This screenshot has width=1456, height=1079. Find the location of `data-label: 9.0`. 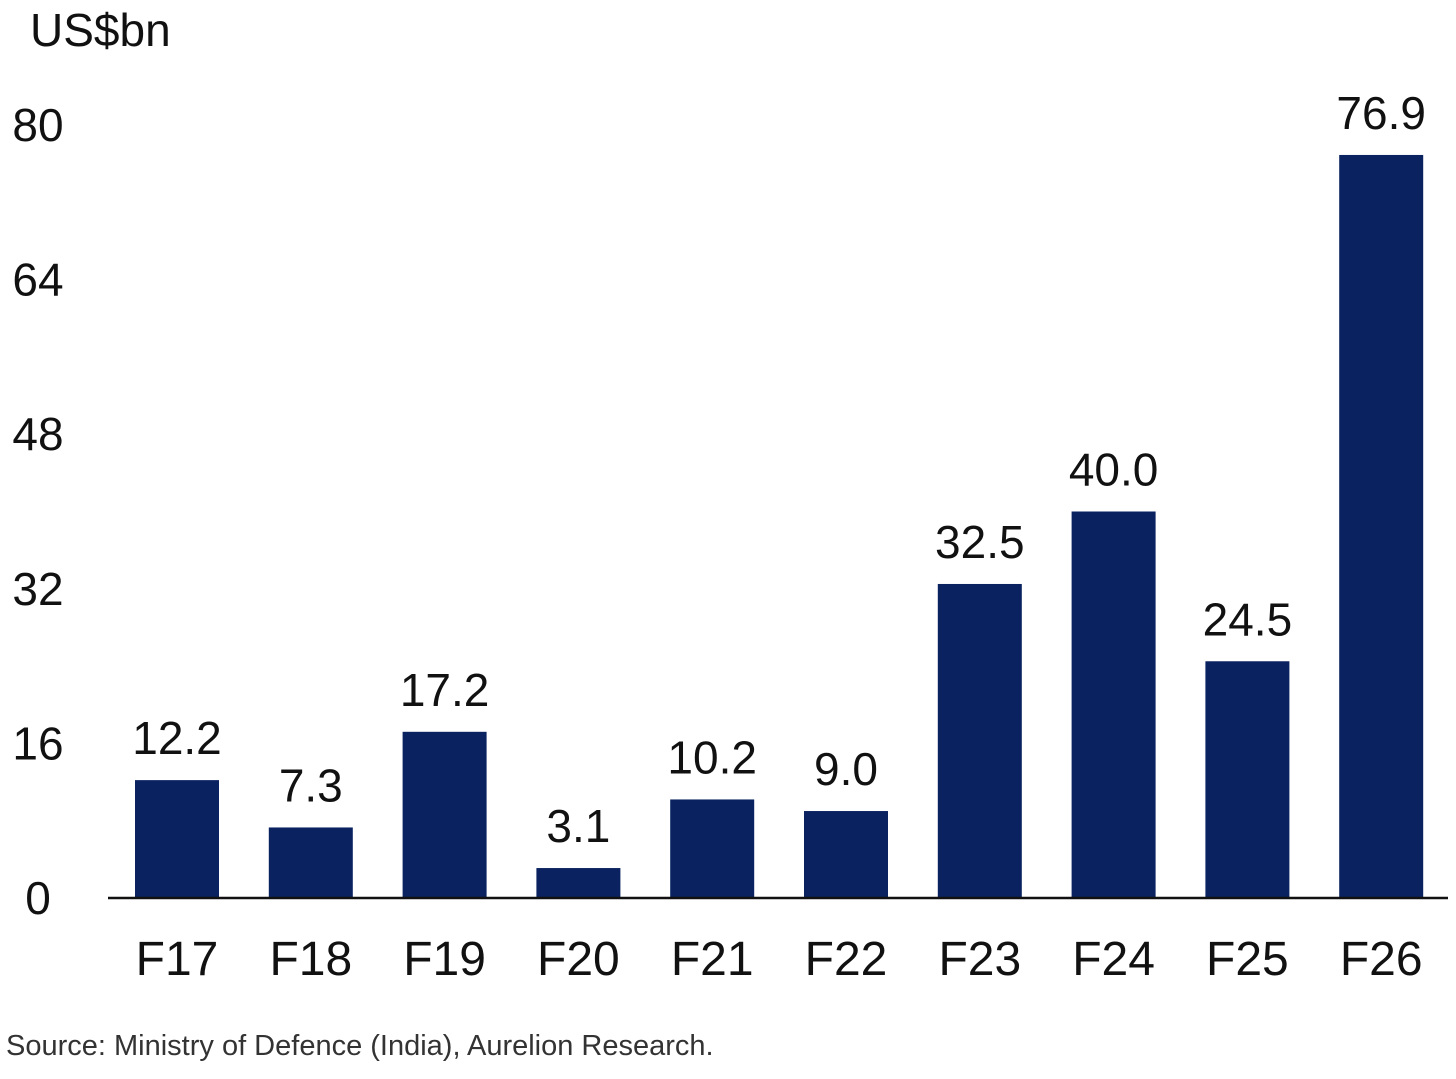

data-label: 9.0 is located at coordinates (846, 769).